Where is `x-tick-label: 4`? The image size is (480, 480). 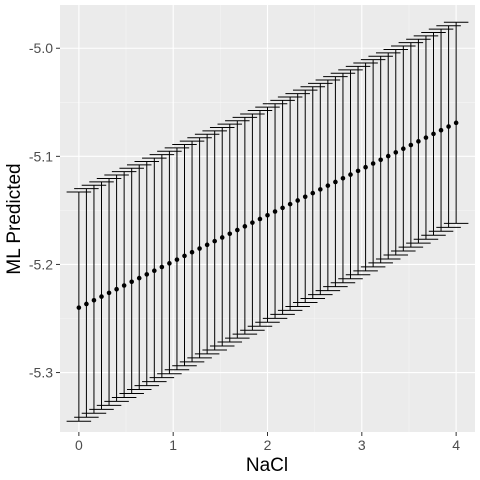
x-tick-label: 4 is located at coordinates (456, 445).